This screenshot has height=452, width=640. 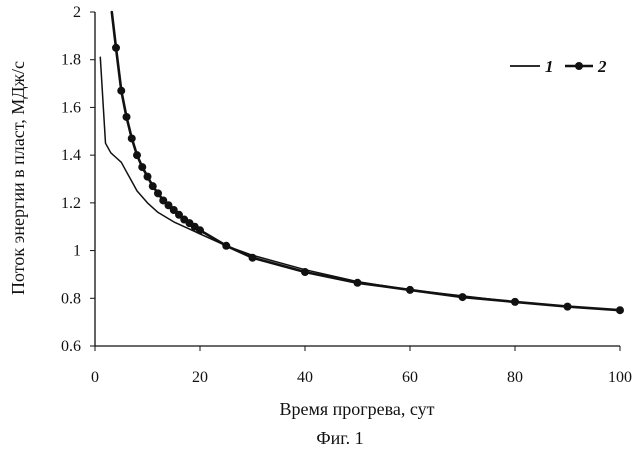 What do you see at coordinates (77, 12) in the screenshot?
I see `y-tick-label: 2` at bounding box center [77, 12].